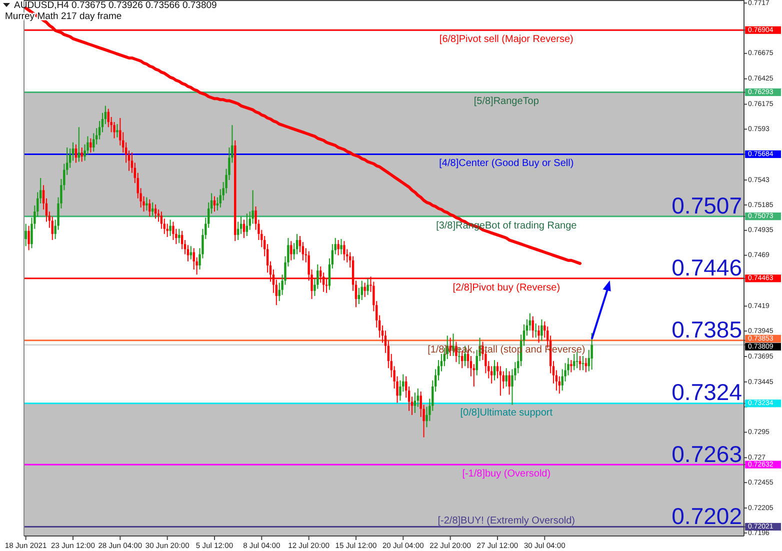 Image resolution: width=782 pixels, height=551 pixels. I want to click on annotation: 0.7385, so click(707, 329).